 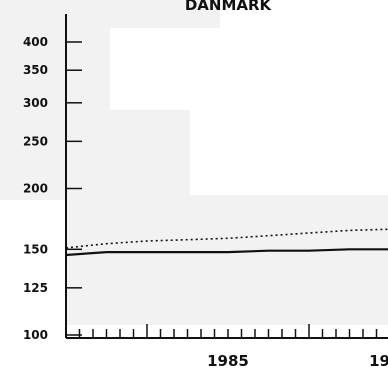 What do you see at coordinates (35, 70) in the screenshot?
I see `y-tick-label-350: 350` at bounding box center [35, 70].